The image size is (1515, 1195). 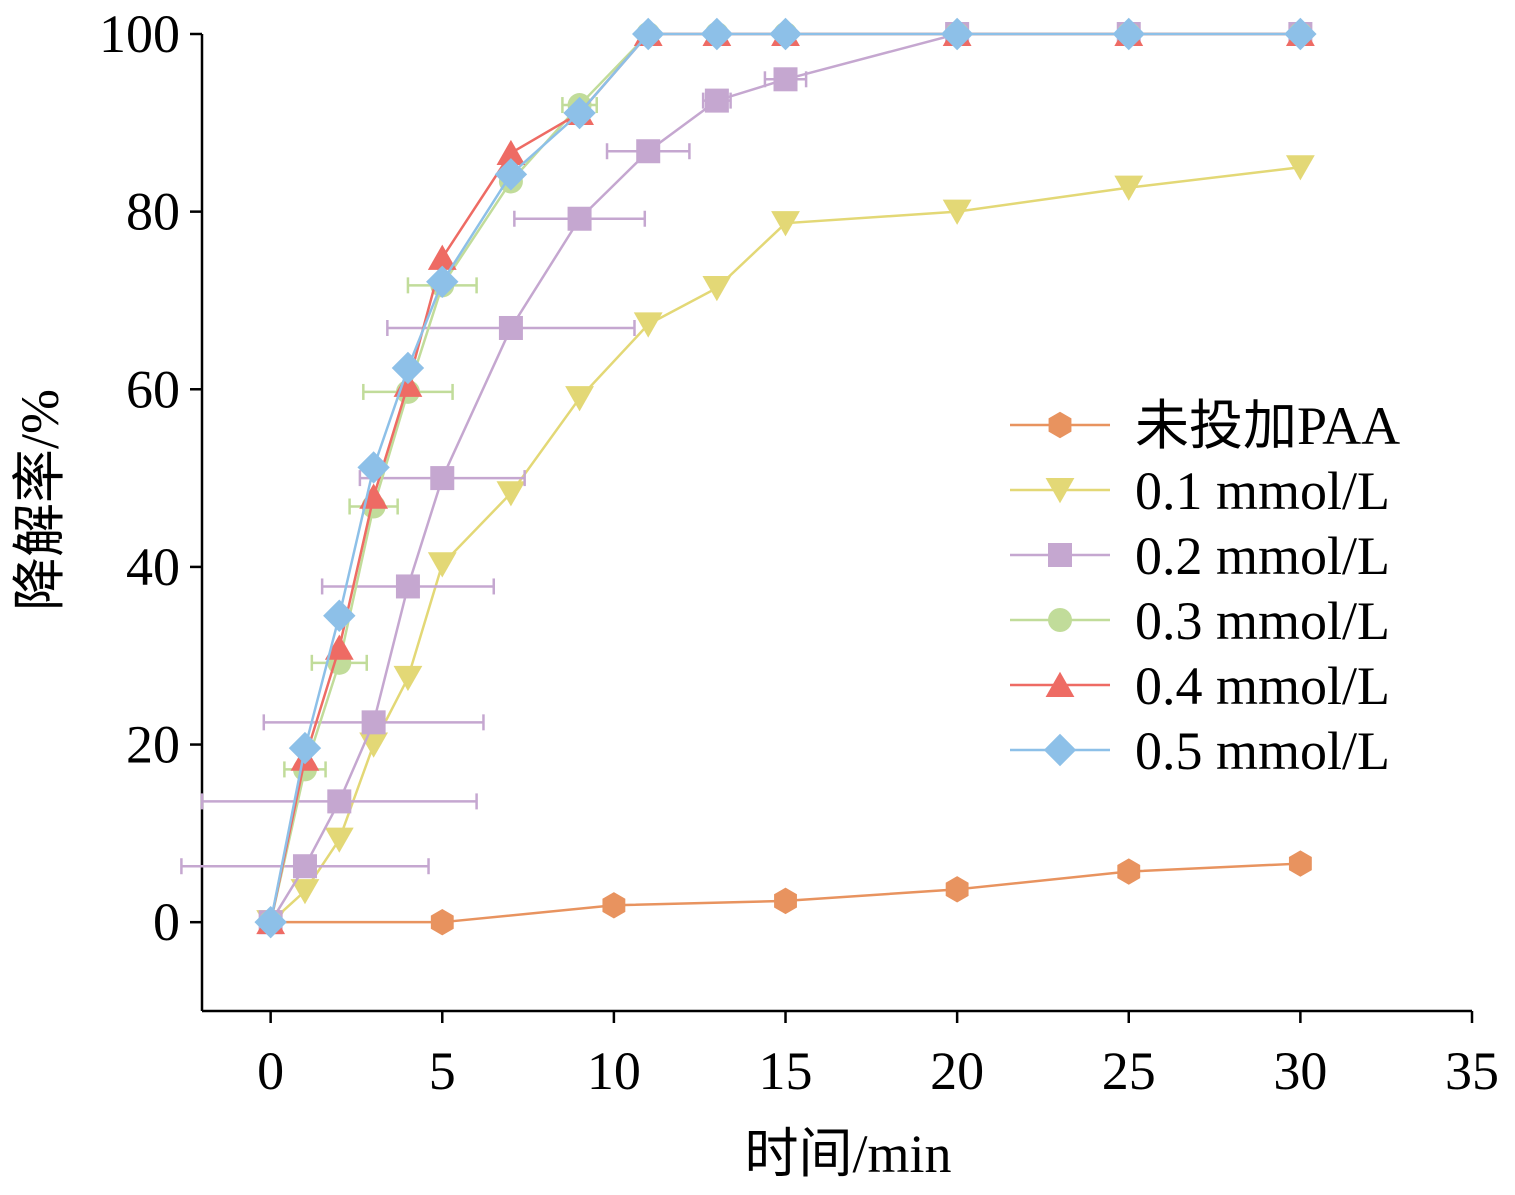 What do you see at coordinates (1262, 686) in the screenshot?
I see `legend-label: 0.4 mmol/L` at bounding box center [1262, 686].